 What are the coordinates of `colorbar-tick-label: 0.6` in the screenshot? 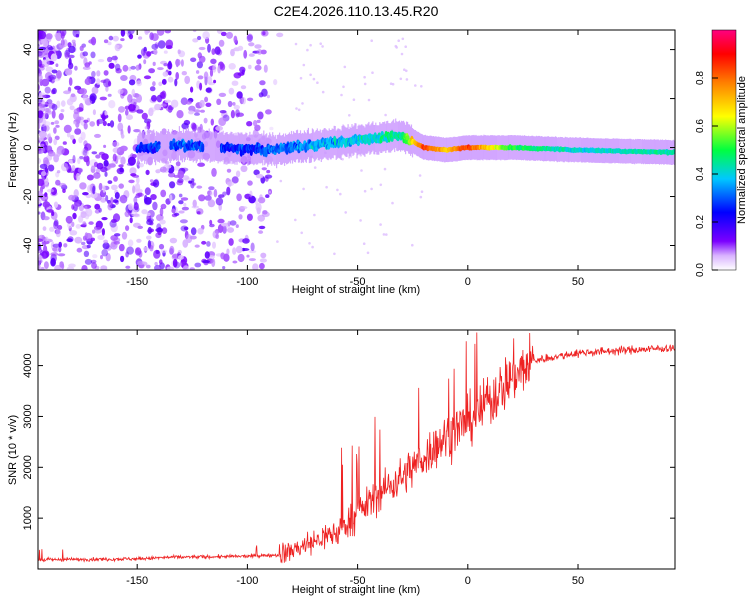 It's located at (700, 126).